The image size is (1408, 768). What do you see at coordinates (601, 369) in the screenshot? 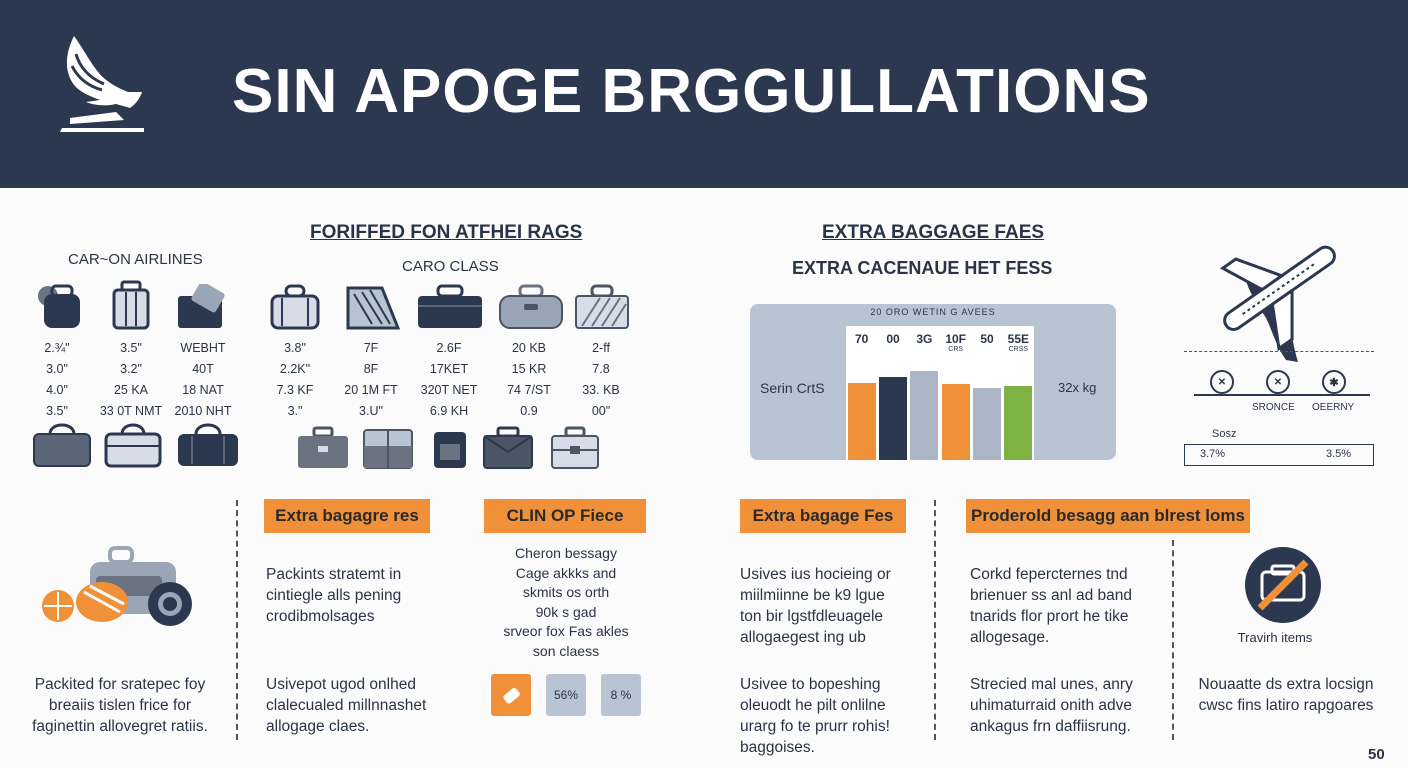
I see `stat-value: 7.8` at bounding box center [601, 369].